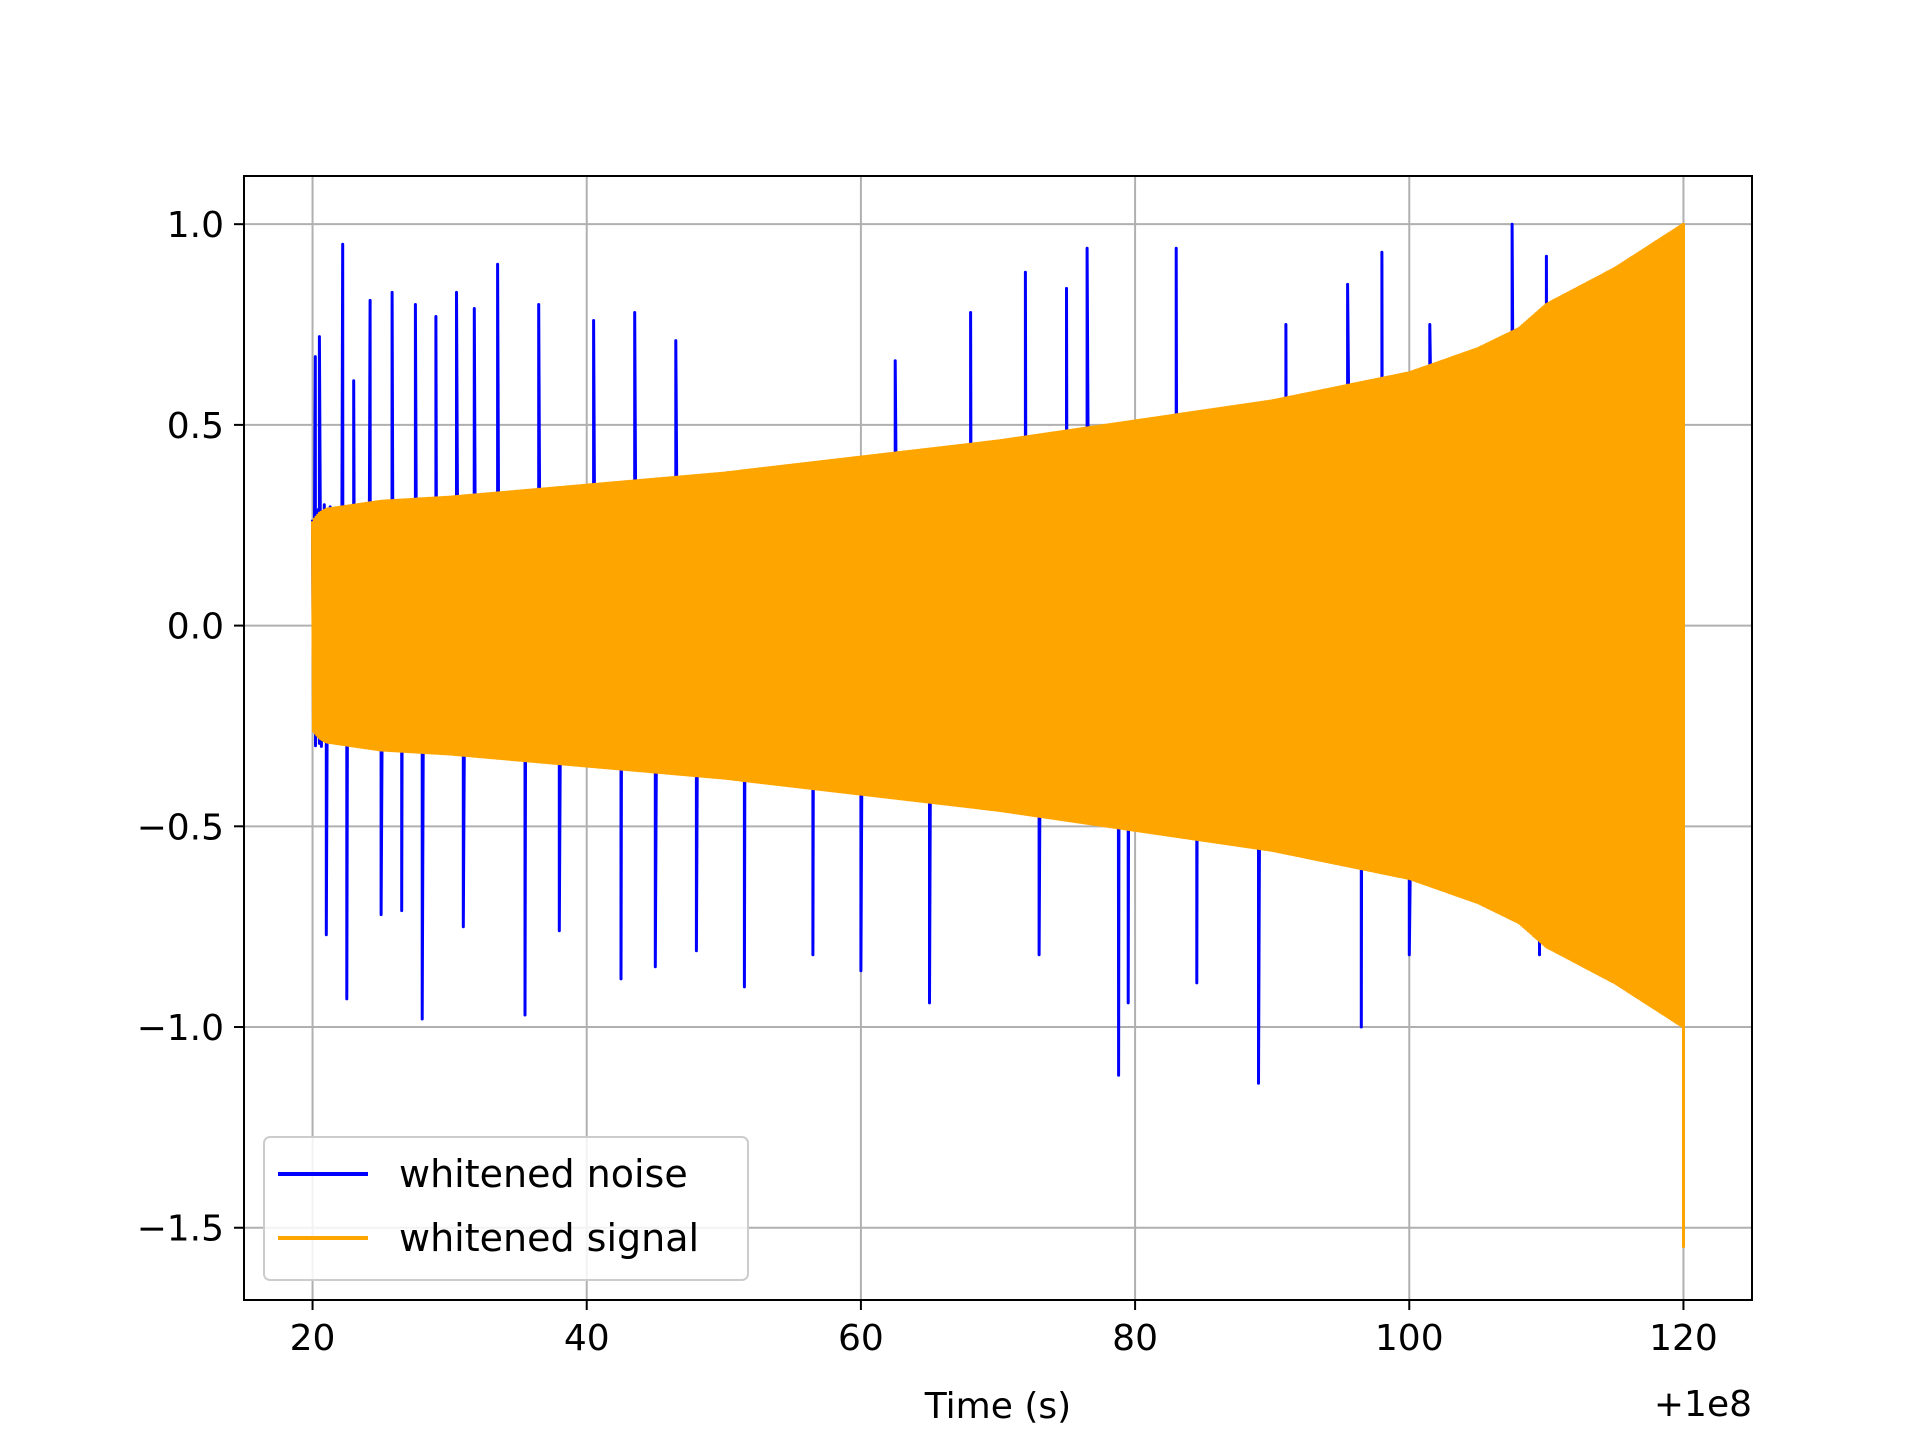  I want to click on y-tick-label: 0.5, so click(195, 426).